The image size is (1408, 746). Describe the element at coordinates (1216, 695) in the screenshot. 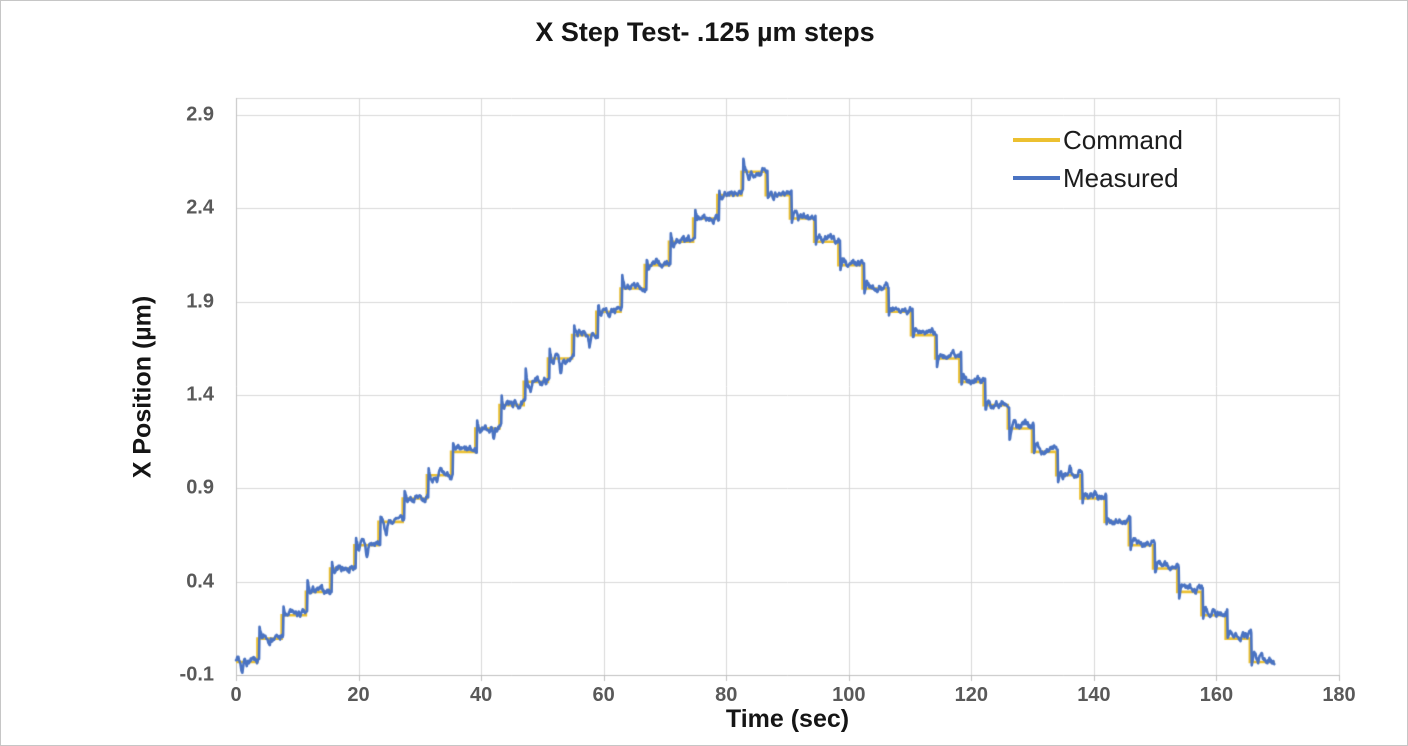

I see `x-tick-label: 160` at that location.